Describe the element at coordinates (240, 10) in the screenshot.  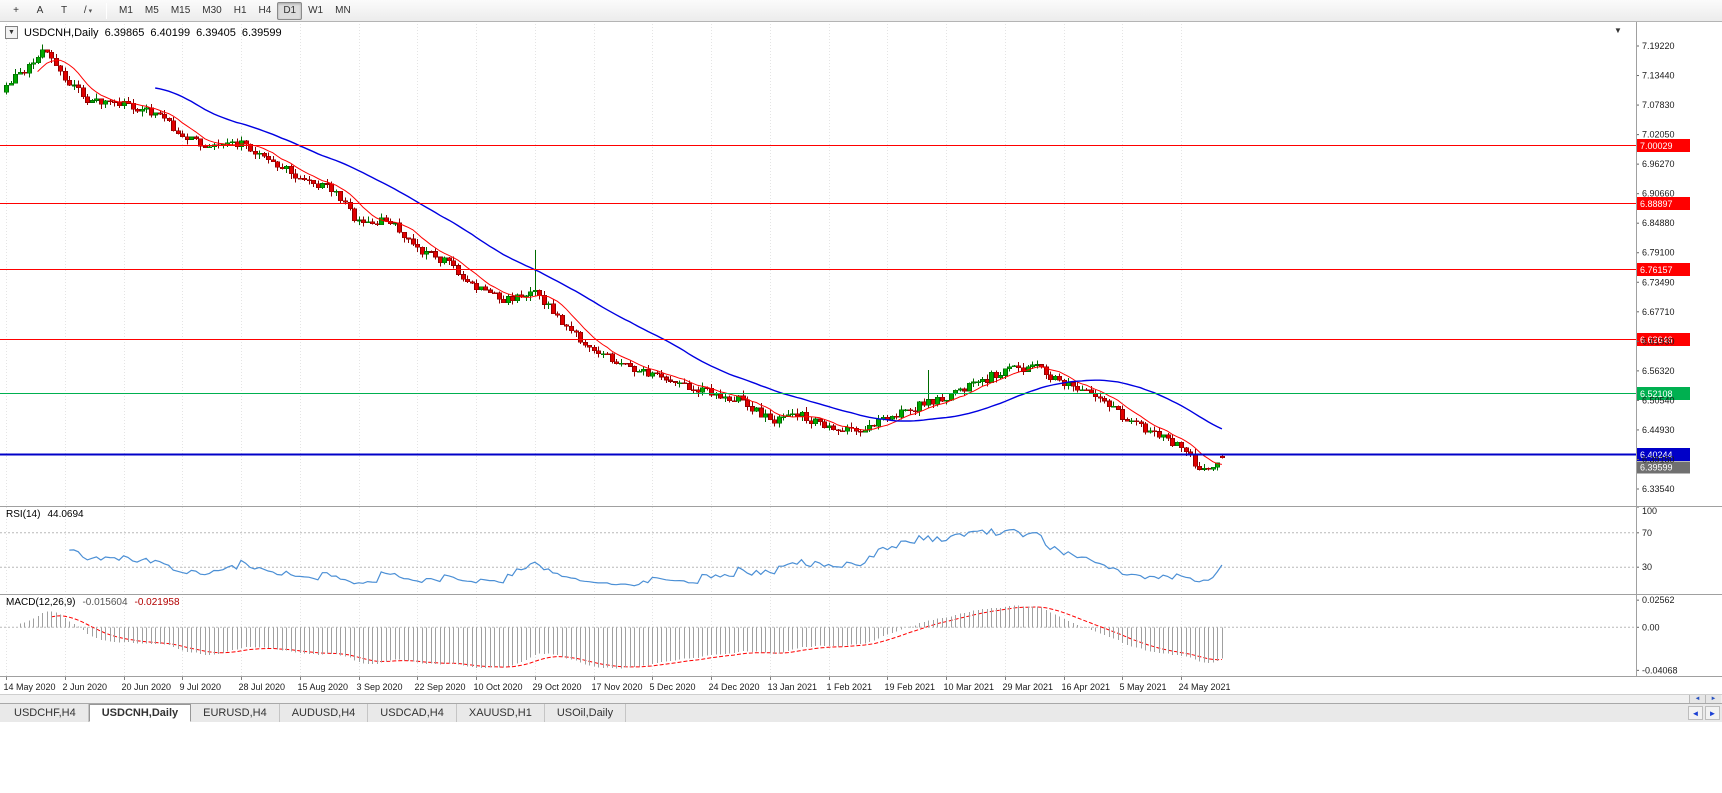
I see `timeframe-h1-button: H1` at that location.